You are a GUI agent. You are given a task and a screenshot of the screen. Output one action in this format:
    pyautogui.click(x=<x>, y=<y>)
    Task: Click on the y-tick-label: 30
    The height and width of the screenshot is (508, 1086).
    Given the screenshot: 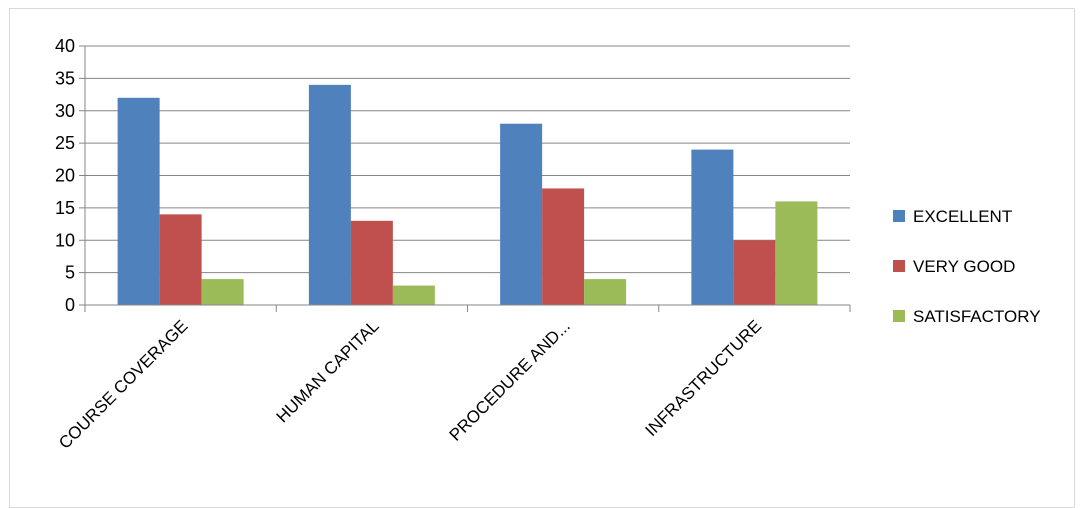 What is the action you would take?
    pyautogui.click(x=65, y=111)
    